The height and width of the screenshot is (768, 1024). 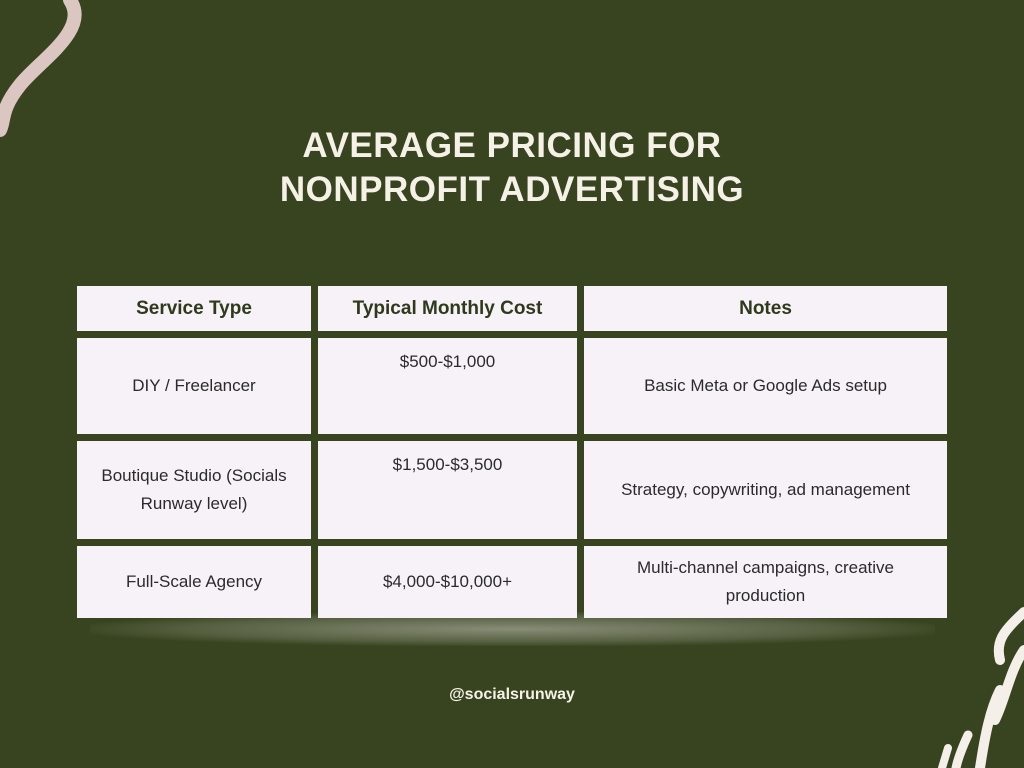 What do you see at coordinates (765, 308) in the screenshot?
I see `header-cell: Notes` at bounding box center [765, 308].